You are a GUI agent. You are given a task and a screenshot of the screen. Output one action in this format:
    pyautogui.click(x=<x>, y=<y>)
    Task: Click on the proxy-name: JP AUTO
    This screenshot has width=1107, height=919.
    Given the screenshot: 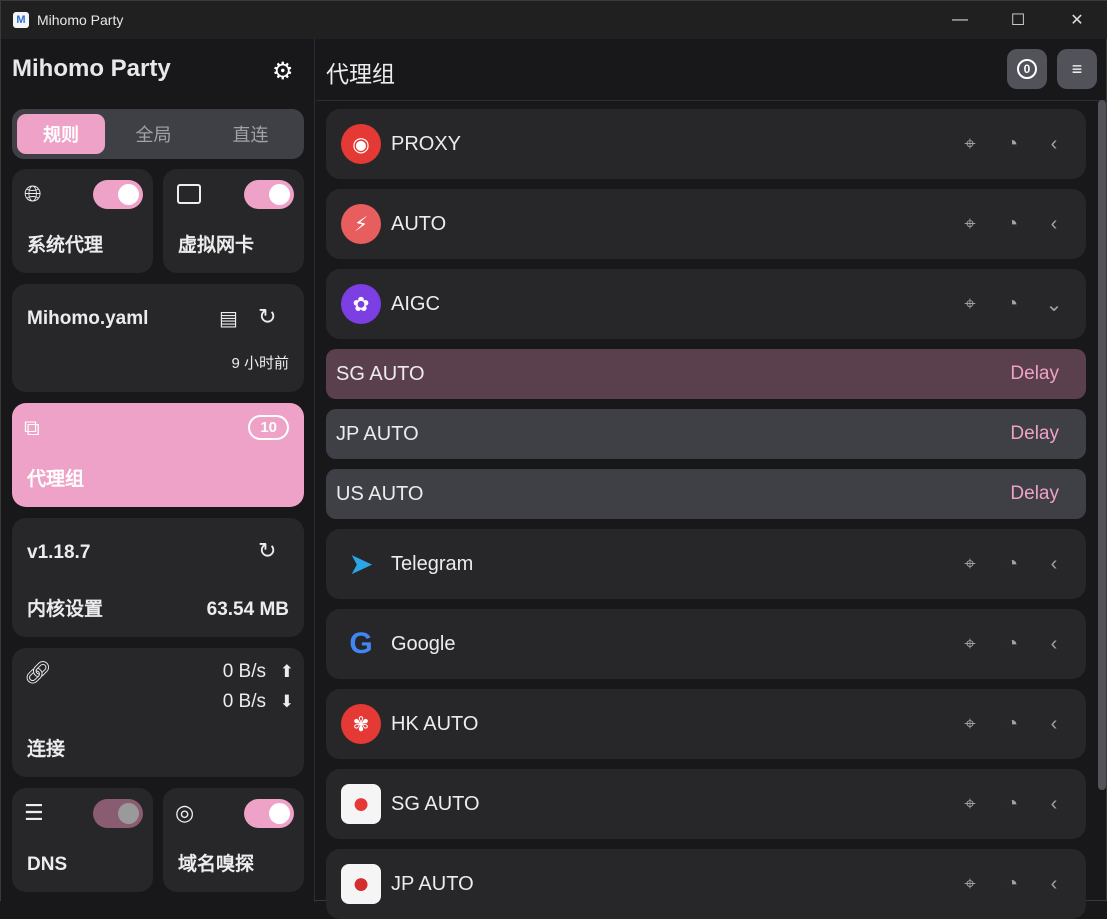 What is the action you would take?
    pyautogui.click(x=377, y=433)
    